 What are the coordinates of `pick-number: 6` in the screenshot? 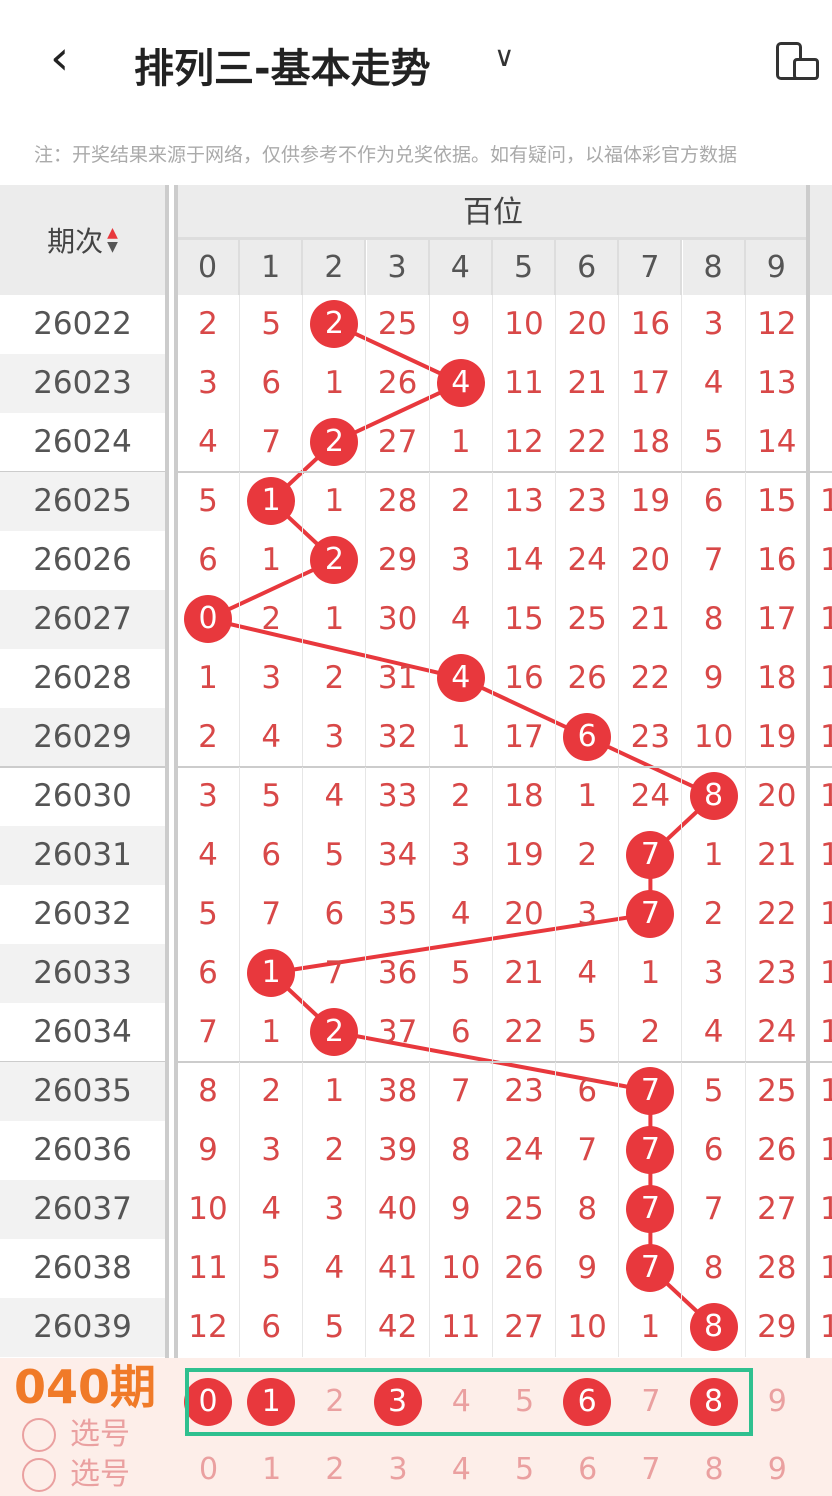 It's located at (588, 1469).